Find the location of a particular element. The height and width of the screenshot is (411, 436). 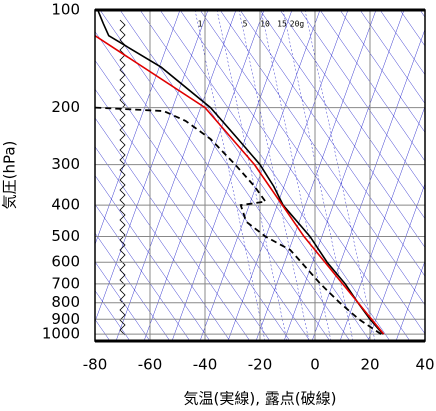

mixing-ratio-label: 10 is located at coordinates (265, 24).